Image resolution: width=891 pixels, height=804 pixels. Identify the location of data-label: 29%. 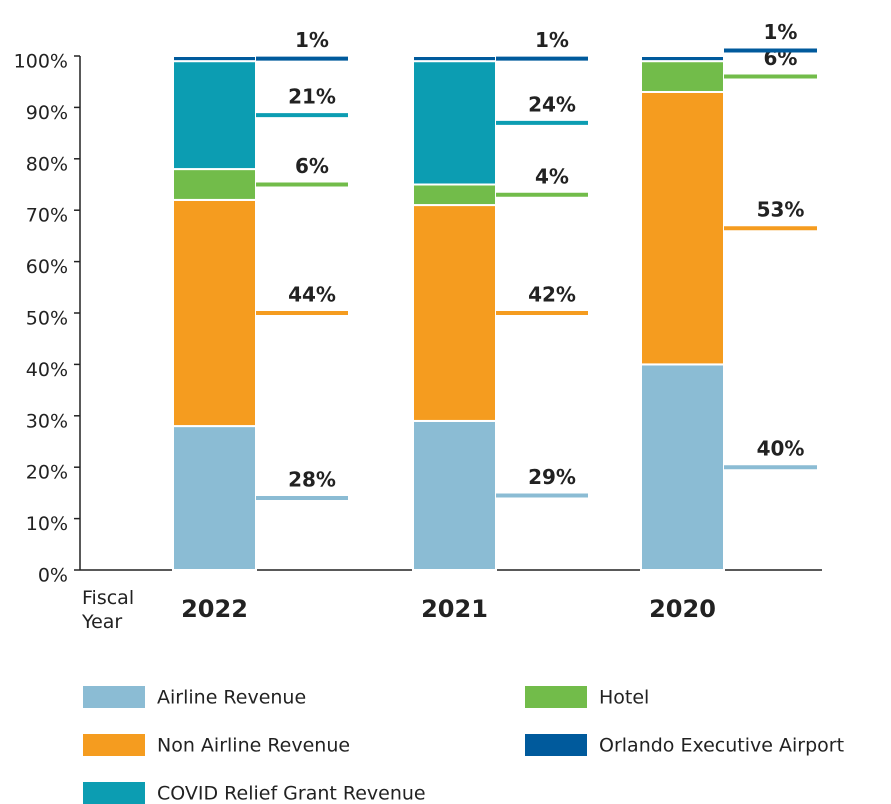
(552, 477).